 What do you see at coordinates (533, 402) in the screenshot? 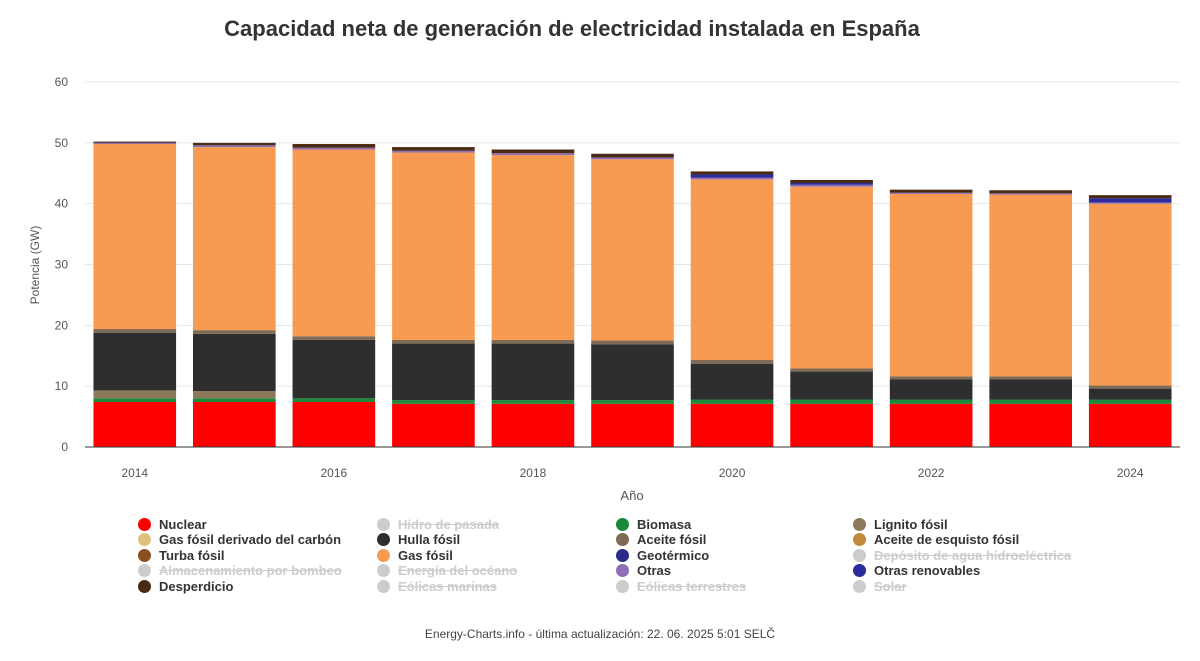
I see `bar-2018-biomasa` at bounding box center [533, 402].